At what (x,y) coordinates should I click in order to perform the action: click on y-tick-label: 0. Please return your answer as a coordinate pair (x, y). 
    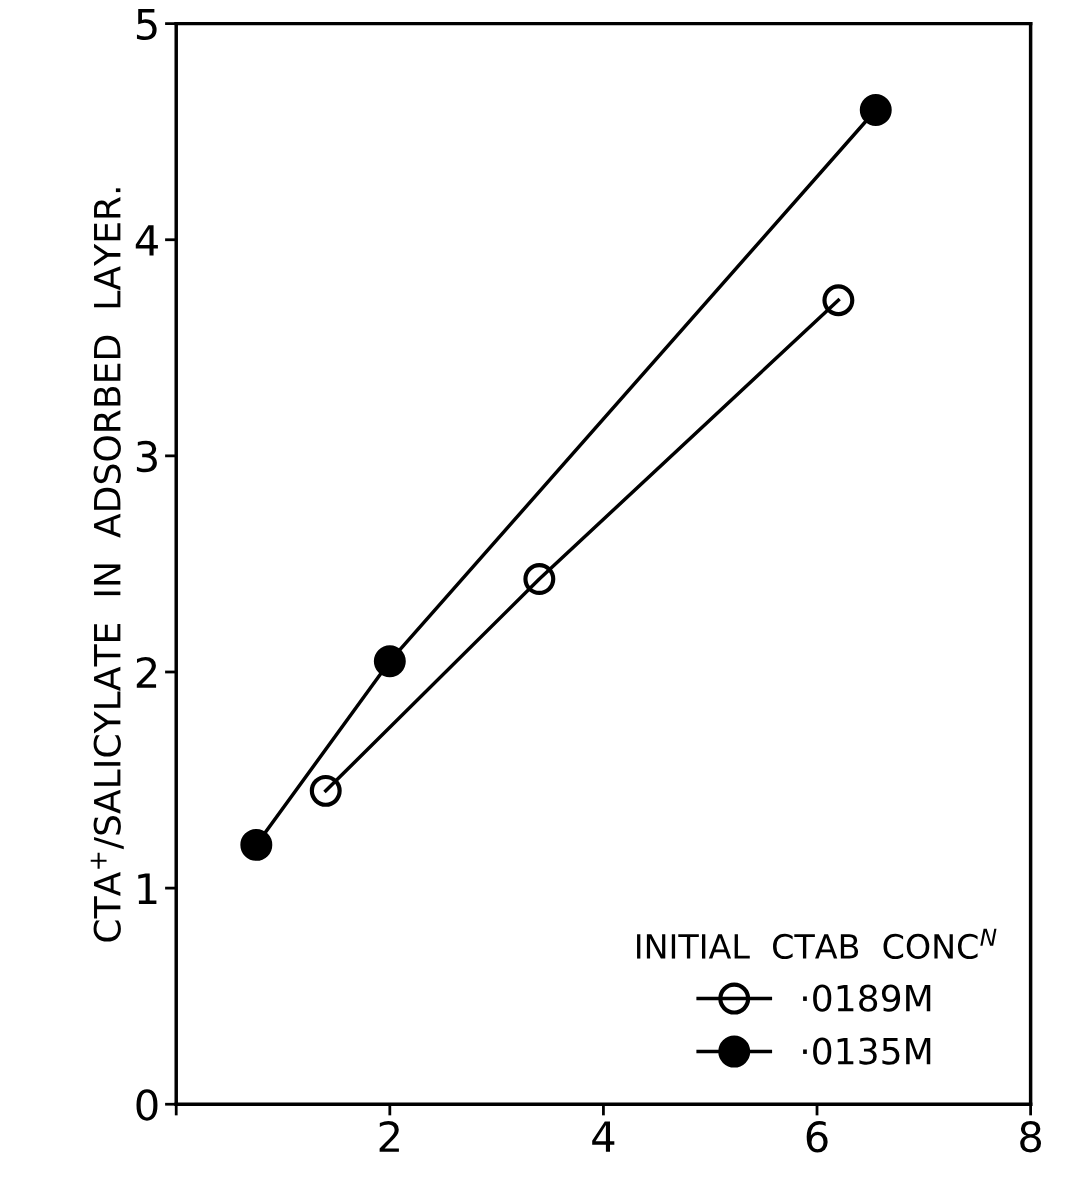
    Looking at the image, I should click on (147, 1105).